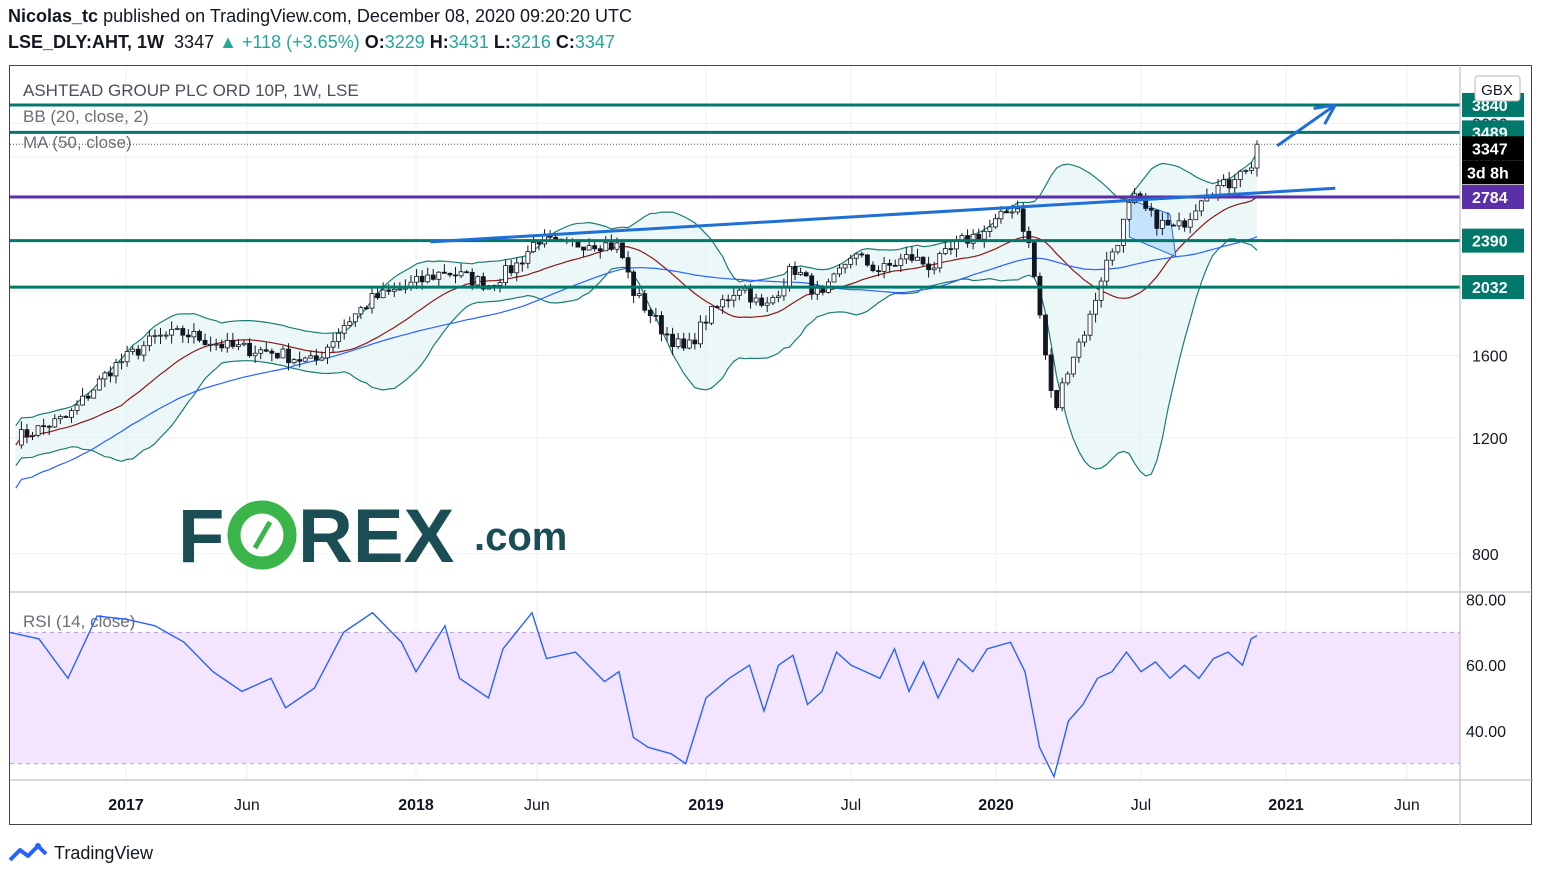 The height and width of the screenshot is (880, 1543). I want to click on target-arrow, so click(1306, 125).